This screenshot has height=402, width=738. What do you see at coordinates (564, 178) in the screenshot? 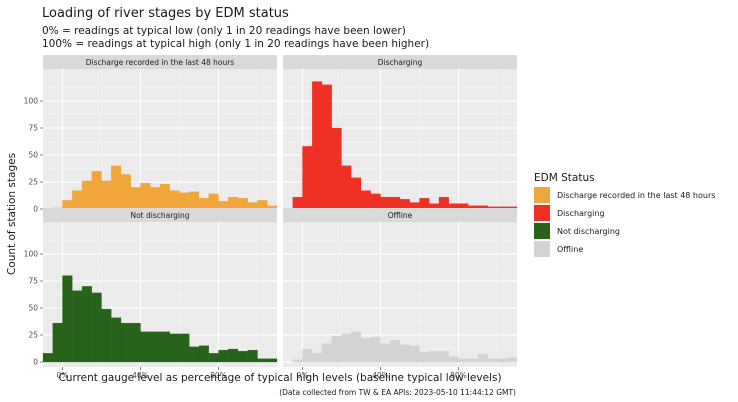
I see `legend-title: EDM Status` at bounding box center [564, 178].